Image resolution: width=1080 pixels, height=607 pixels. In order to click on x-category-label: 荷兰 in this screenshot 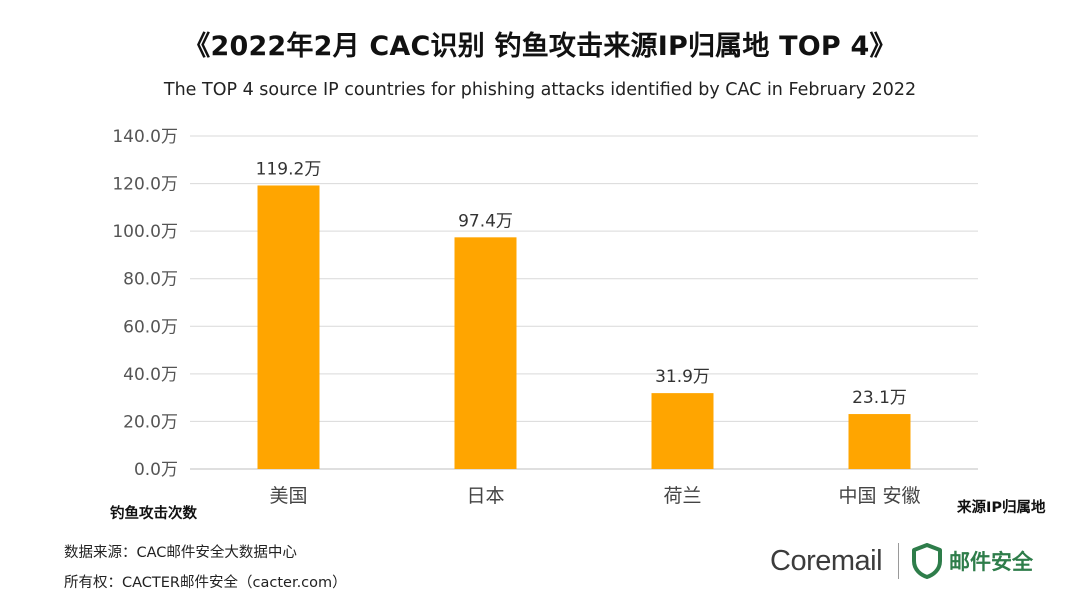, I will do `click(682, 496)`.